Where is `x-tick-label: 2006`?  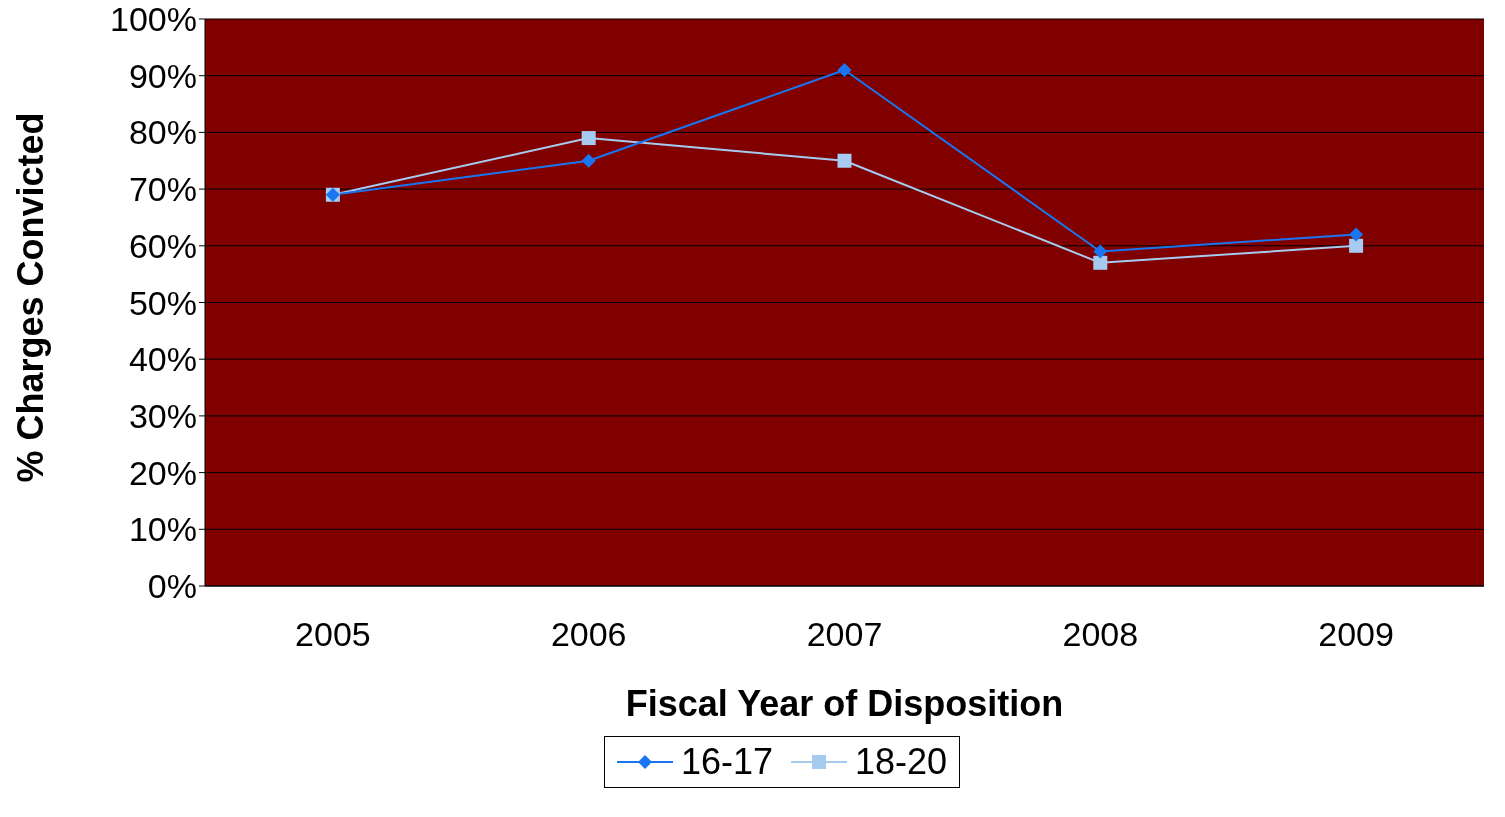 x-tick-label: 2006 is located at coordinates (588, 634).